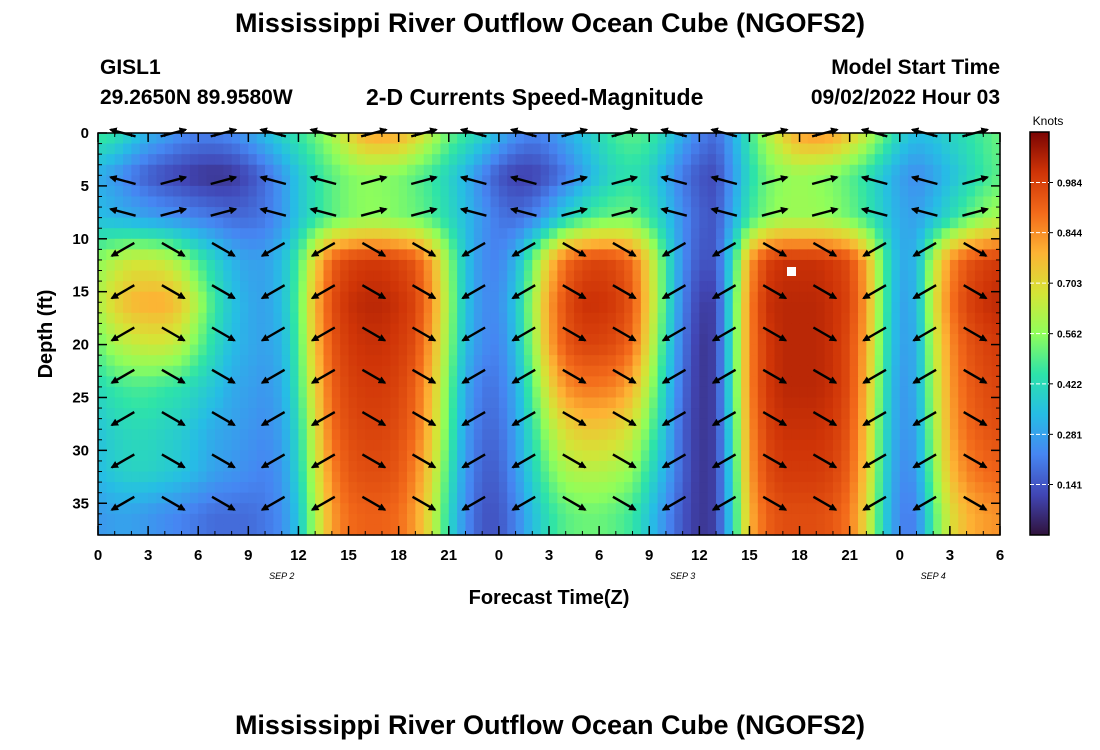 The width and height of the screenshot is (1100, 750). What do you see at coordinates (905, 97) in the screenshot?
I see `model-start-value: 09/02/2022 Hour 03` at bounding box center [905, 97].